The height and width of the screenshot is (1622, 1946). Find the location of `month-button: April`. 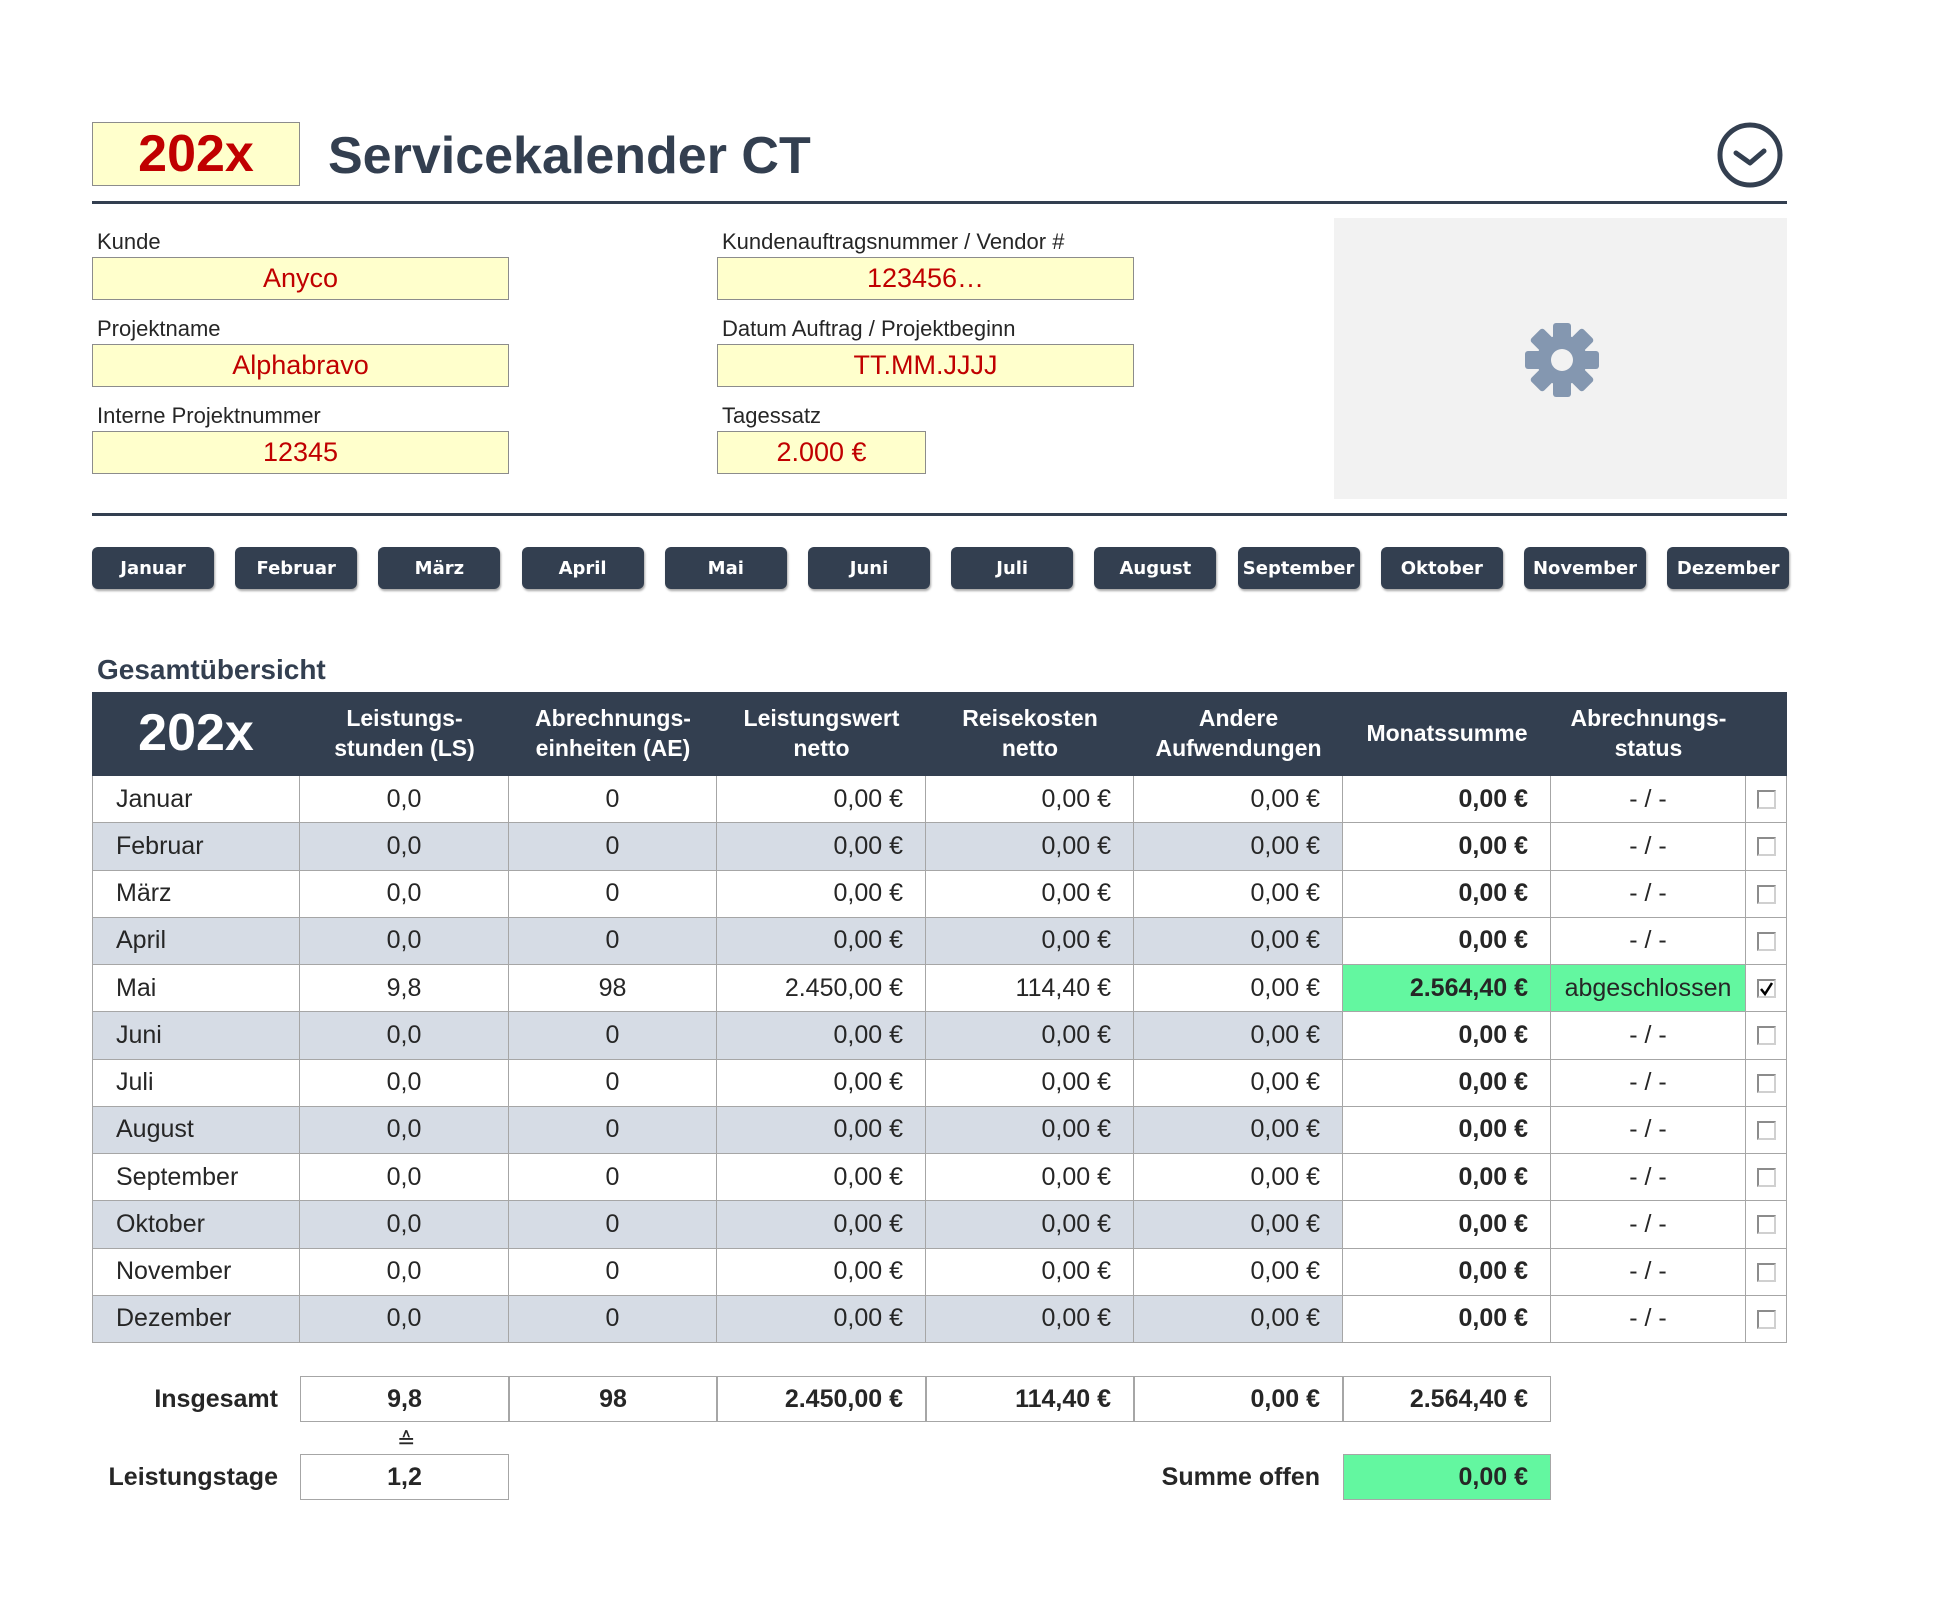

month-button: April is located at coordinates (582, 568).